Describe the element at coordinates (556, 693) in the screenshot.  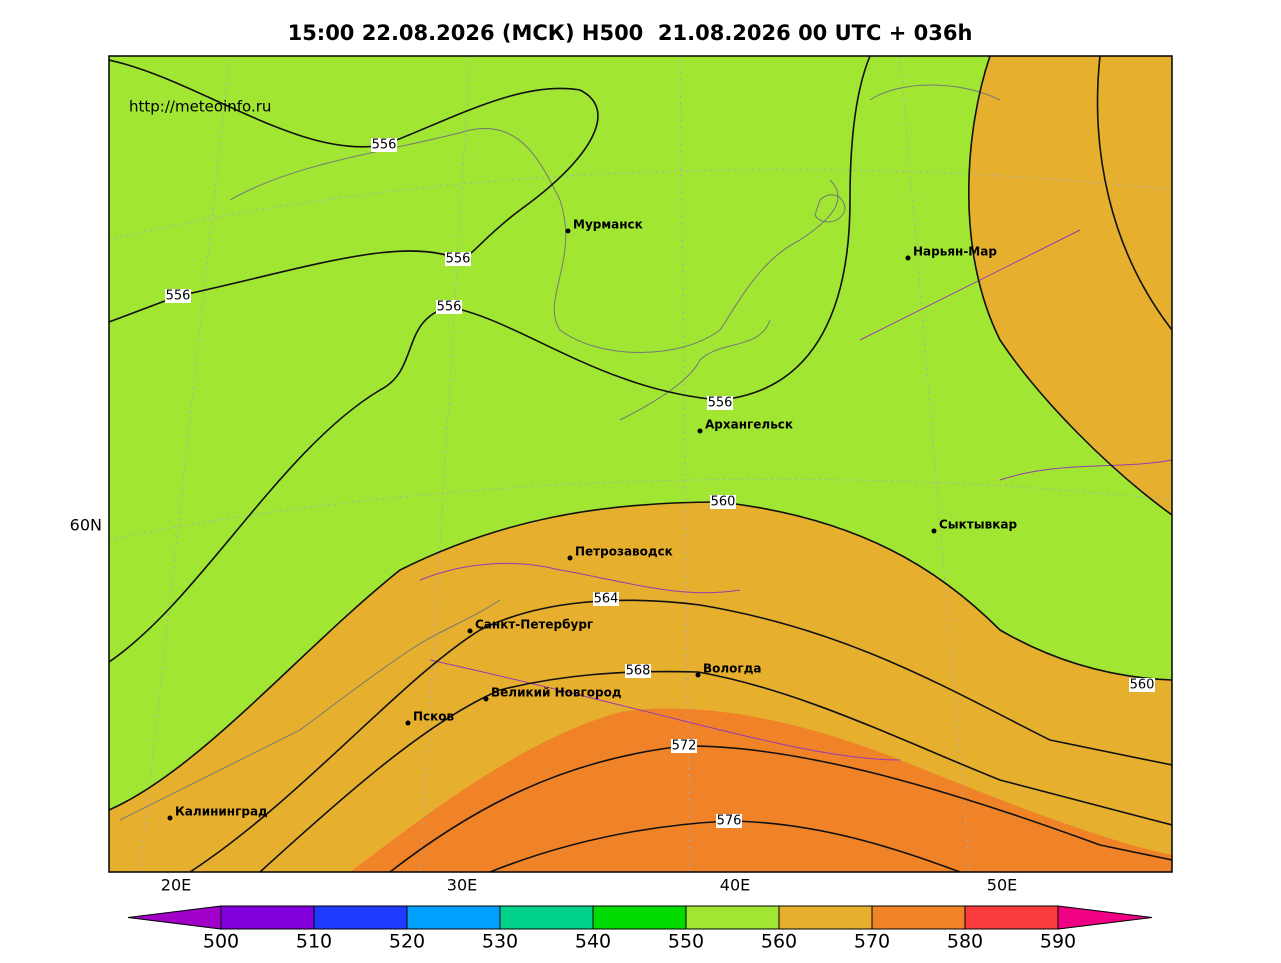
I see `city-label: Великий Новгород` at that location.